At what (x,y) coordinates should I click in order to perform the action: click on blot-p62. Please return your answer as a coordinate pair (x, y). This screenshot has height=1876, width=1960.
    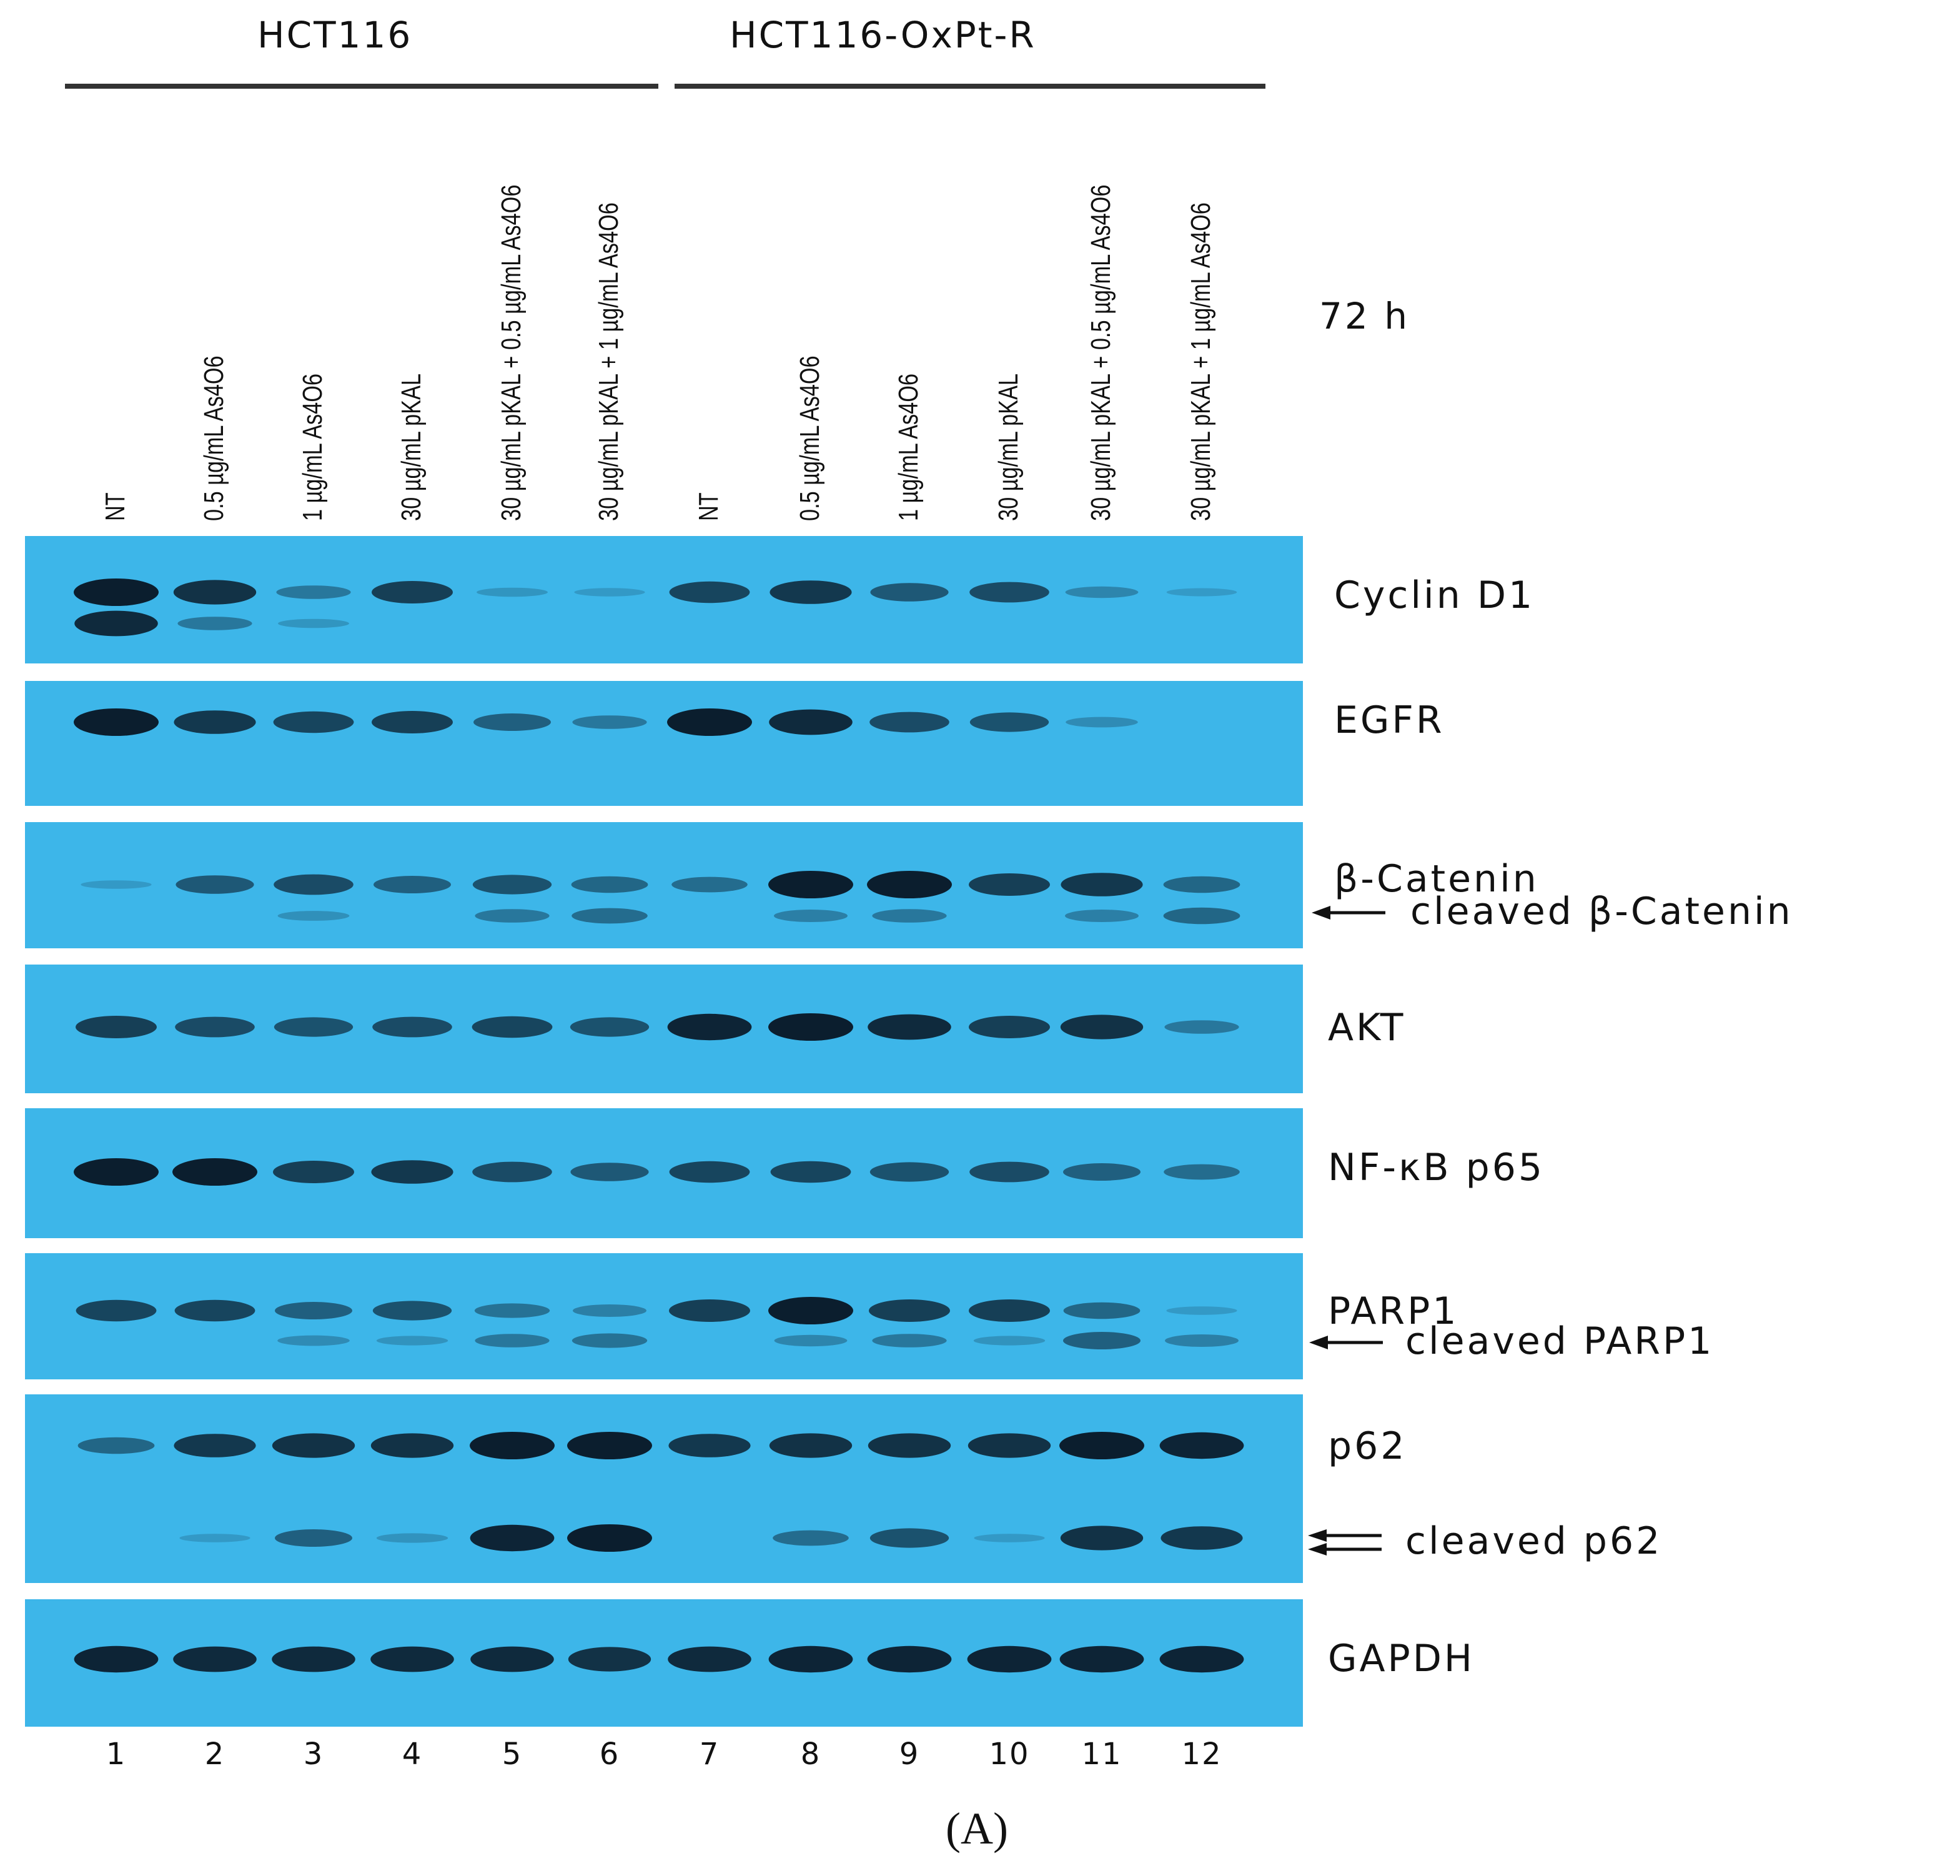
    Looking at the image, I should click on (664, 1489).